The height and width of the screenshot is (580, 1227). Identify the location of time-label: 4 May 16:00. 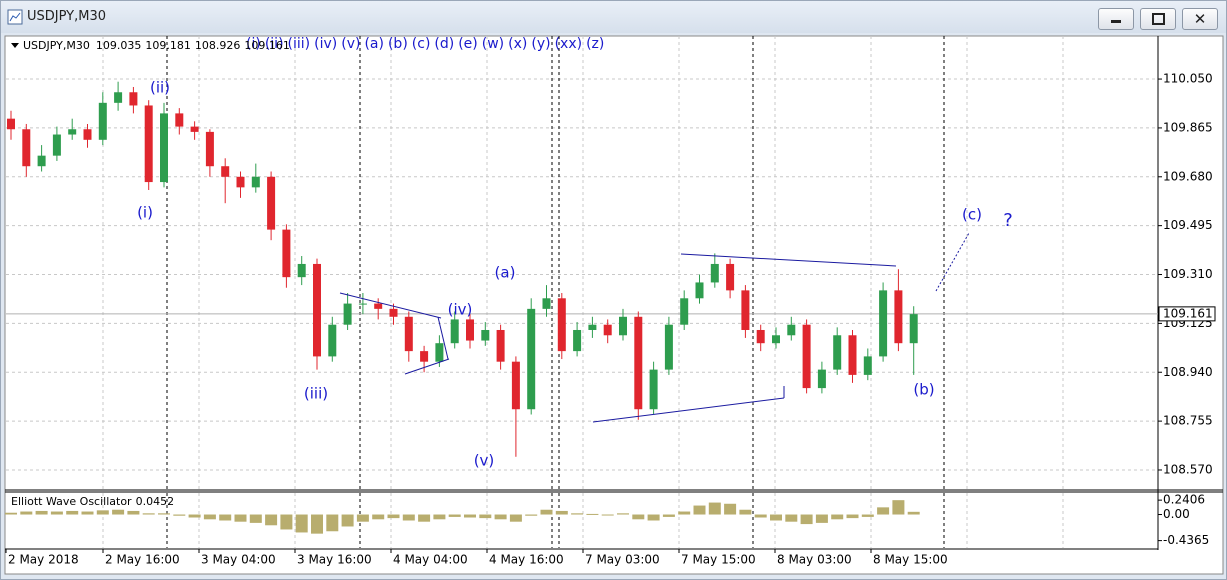
(526, 560).